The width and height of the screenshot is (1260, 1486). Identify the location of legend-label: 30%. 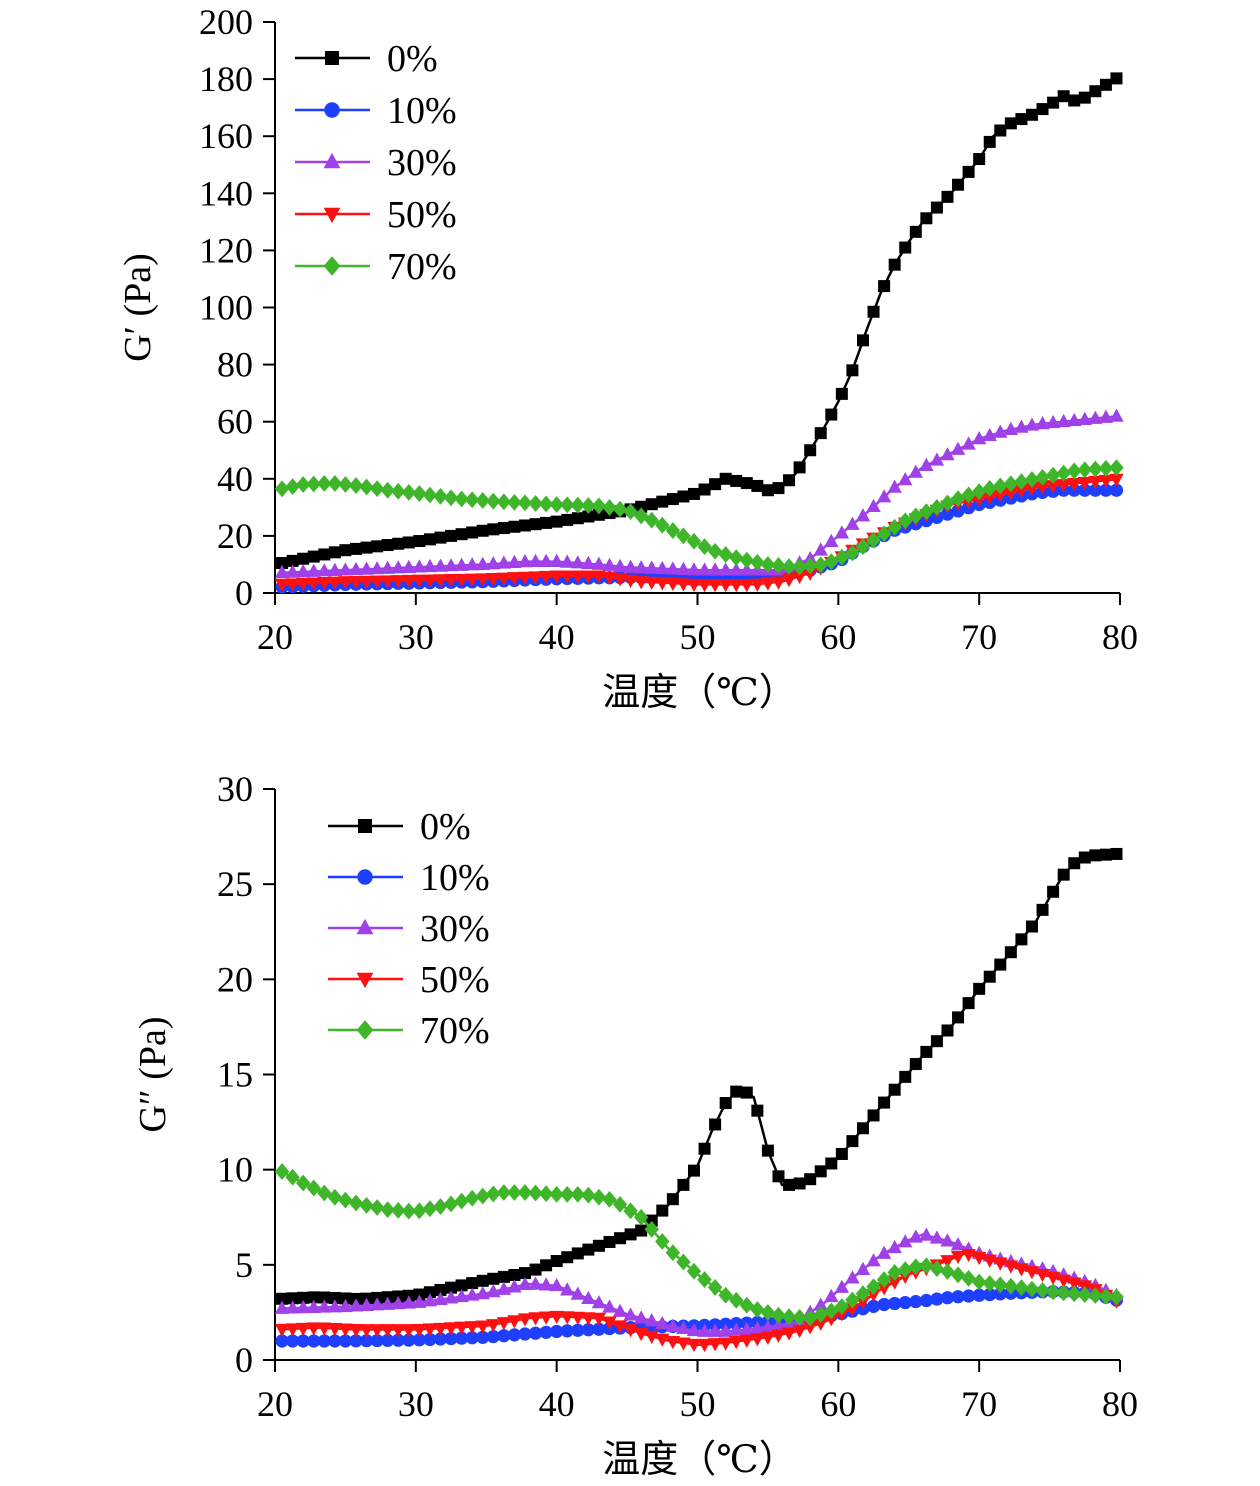
(455, 929).